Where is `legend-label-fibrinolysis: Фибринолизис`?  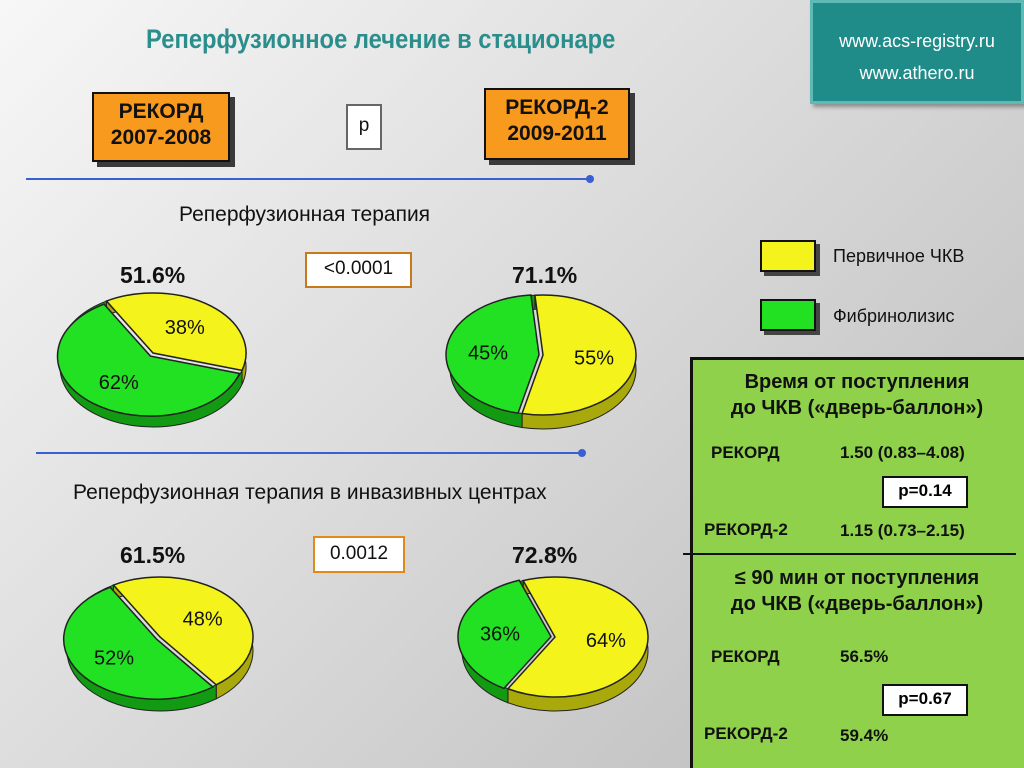 legend-label-fibrinolysis: Фибринолизис is located at coordinates (894, 316).